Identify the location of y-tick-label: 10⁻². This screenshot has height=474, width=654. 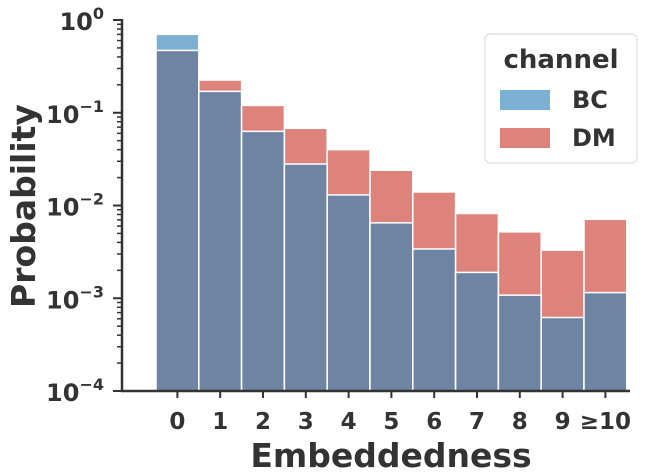
(75, 206).